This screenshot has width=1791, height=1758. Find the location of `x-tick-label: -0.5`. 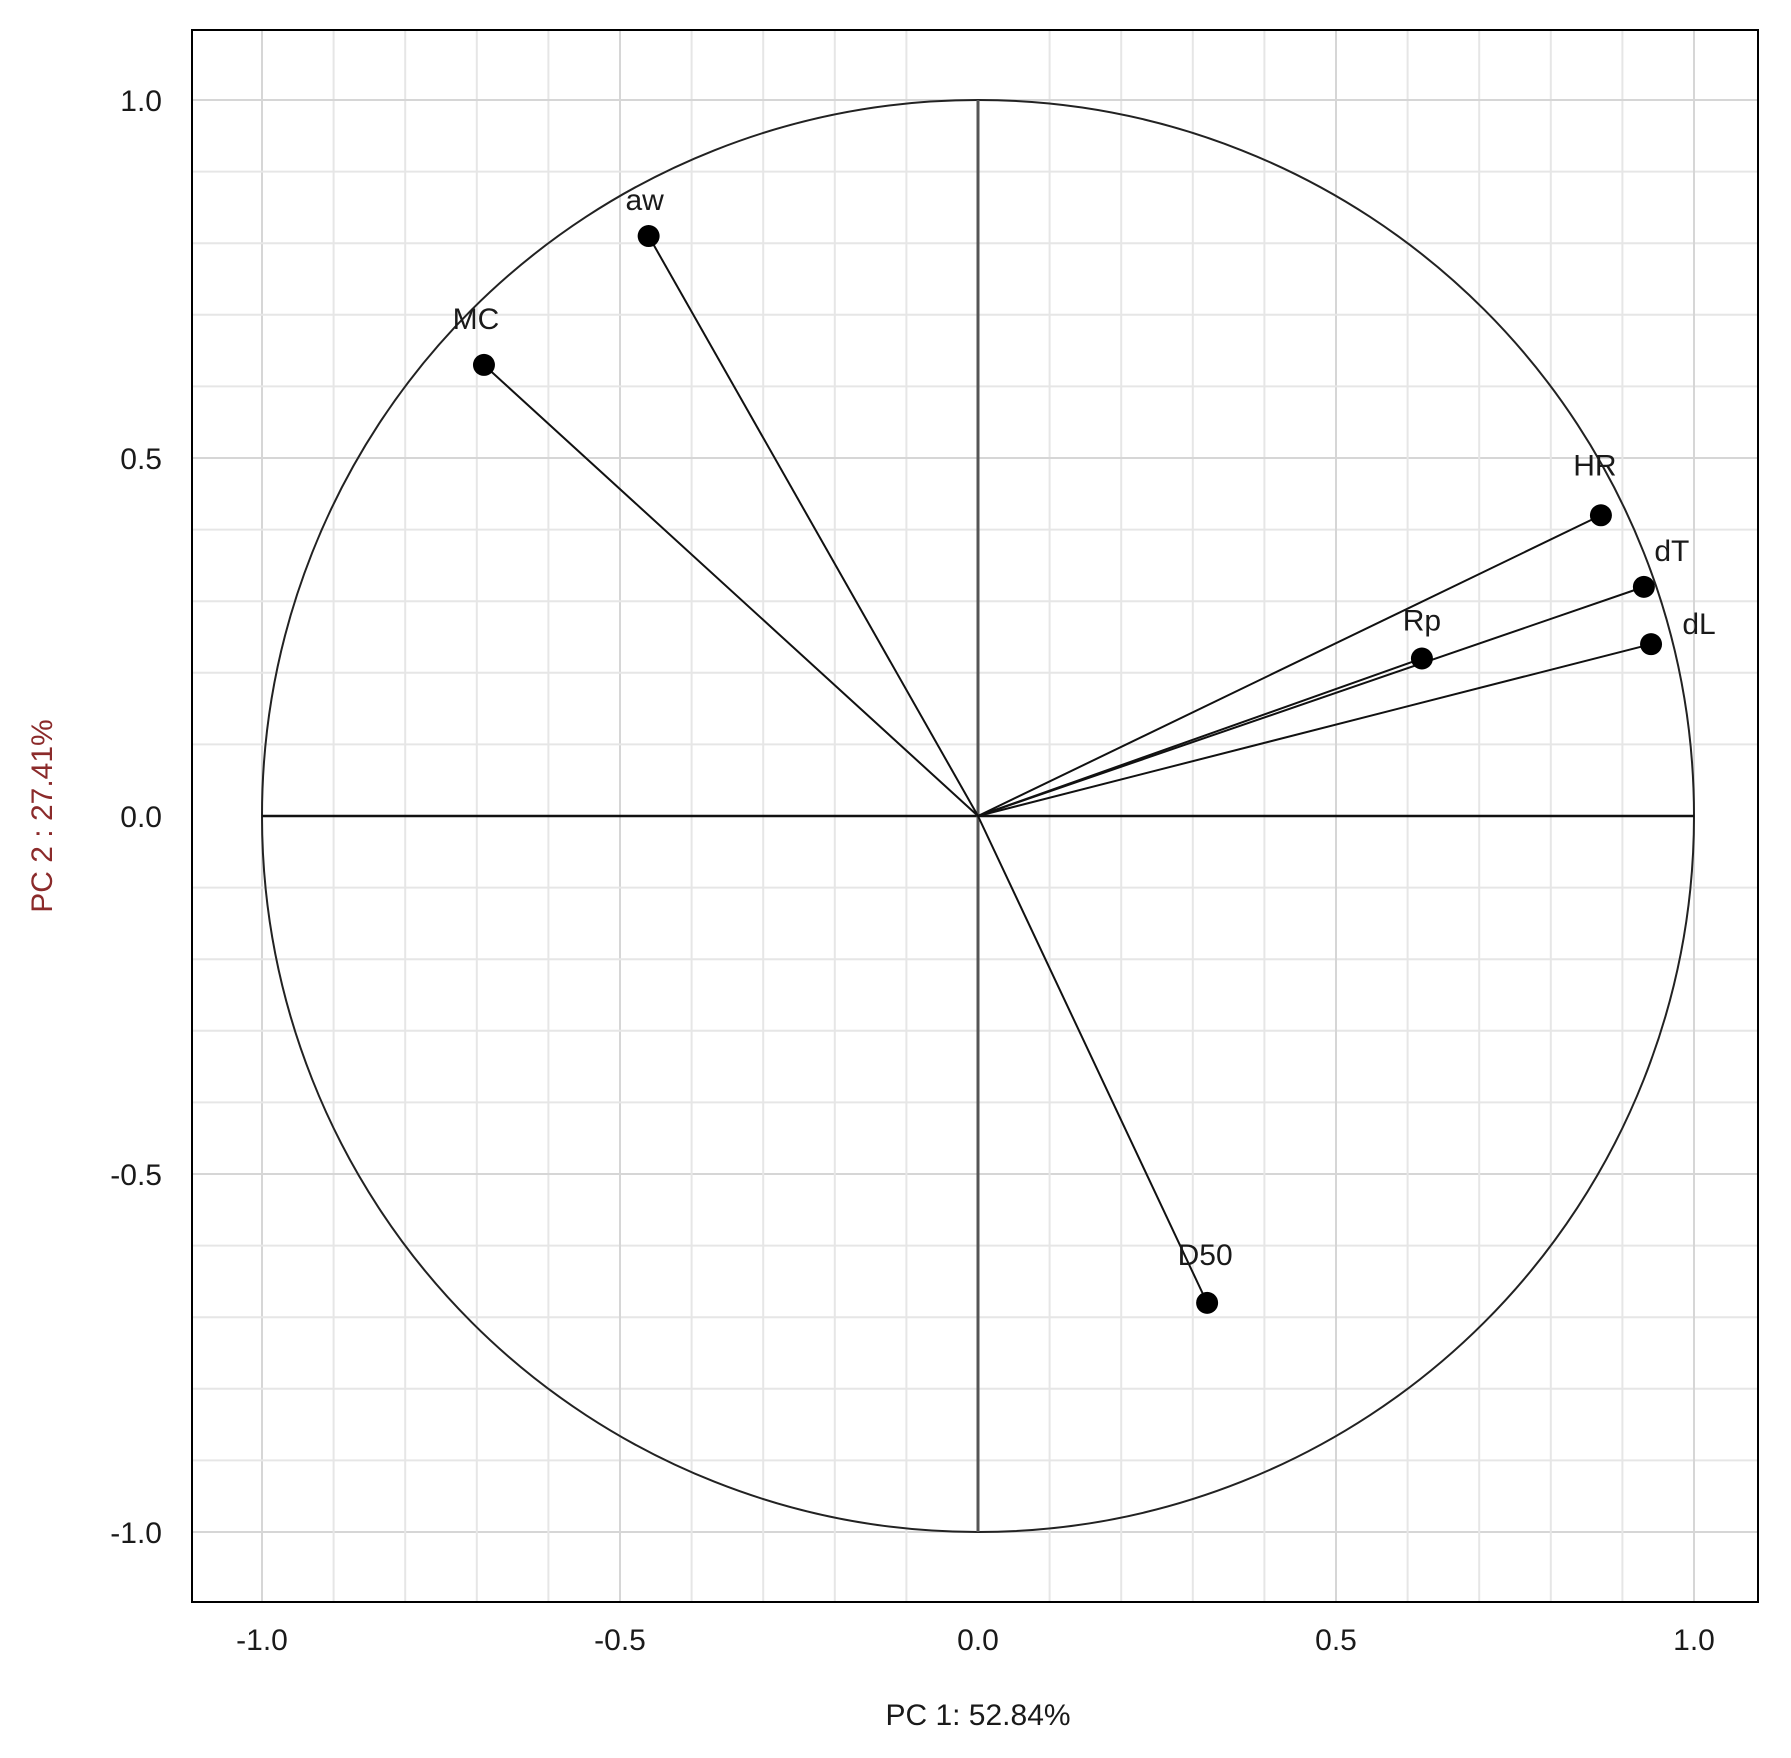

x-tick-label: -0.5 is located at coordinates (620, 1640).